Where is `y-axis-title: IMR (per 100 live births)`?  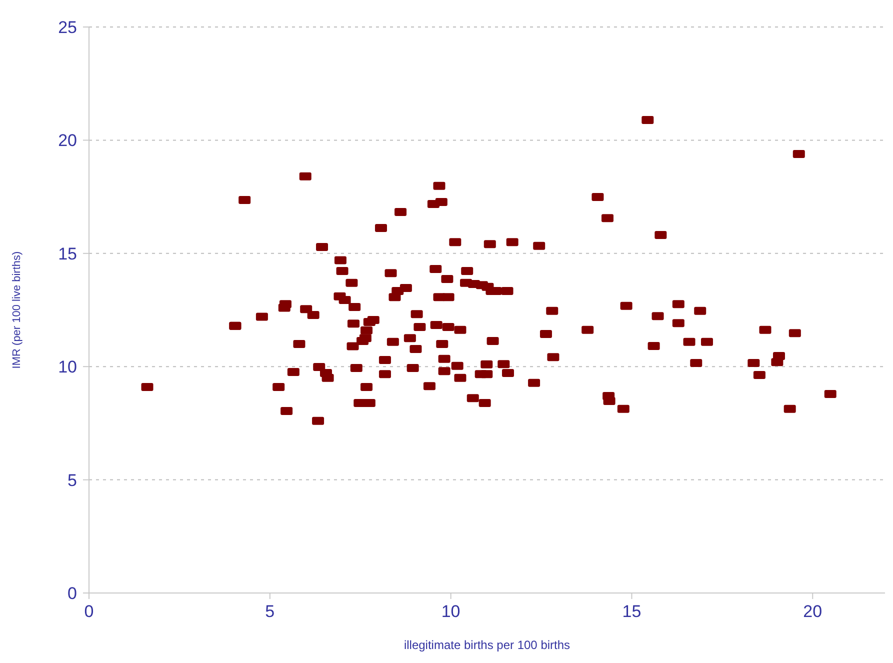 y-axis-title: IMR (per 100 live births) is located at coordinates (16, 310).